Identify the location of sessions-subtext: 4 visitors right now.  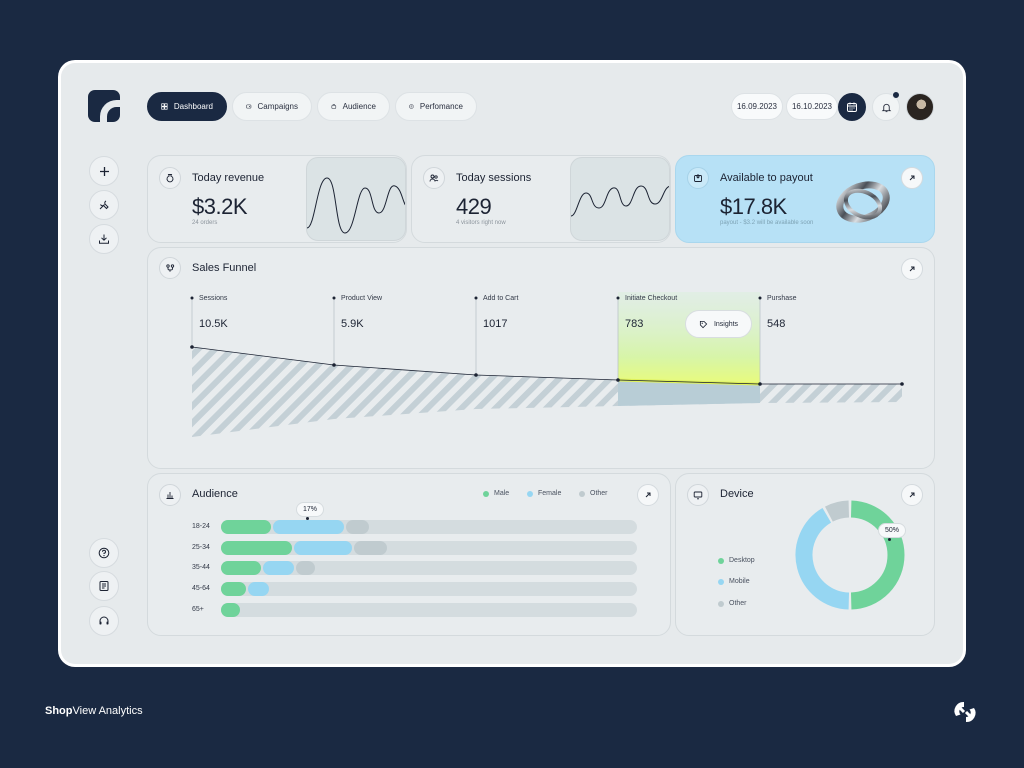
(481, 223).